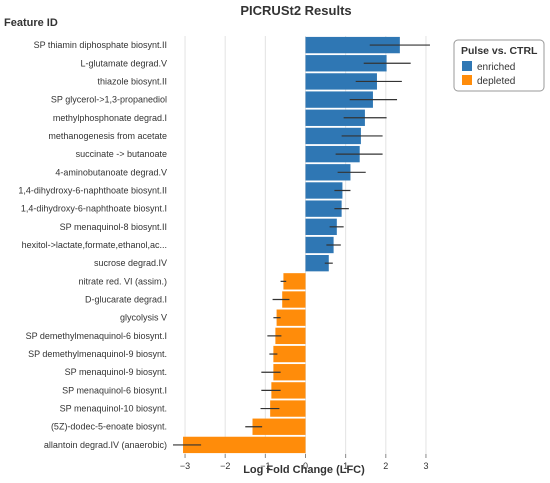  Describe the element at coordinates (121, 154) in the screenshot. I see `category-label: succinate -> butanoate` at that location.